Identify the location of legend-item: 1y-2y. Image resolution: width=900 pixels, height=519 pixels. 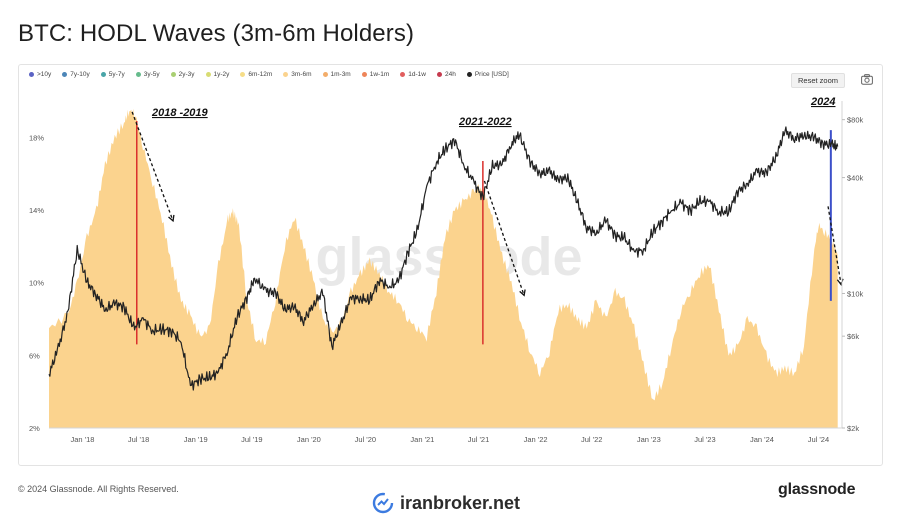
(217, 74).